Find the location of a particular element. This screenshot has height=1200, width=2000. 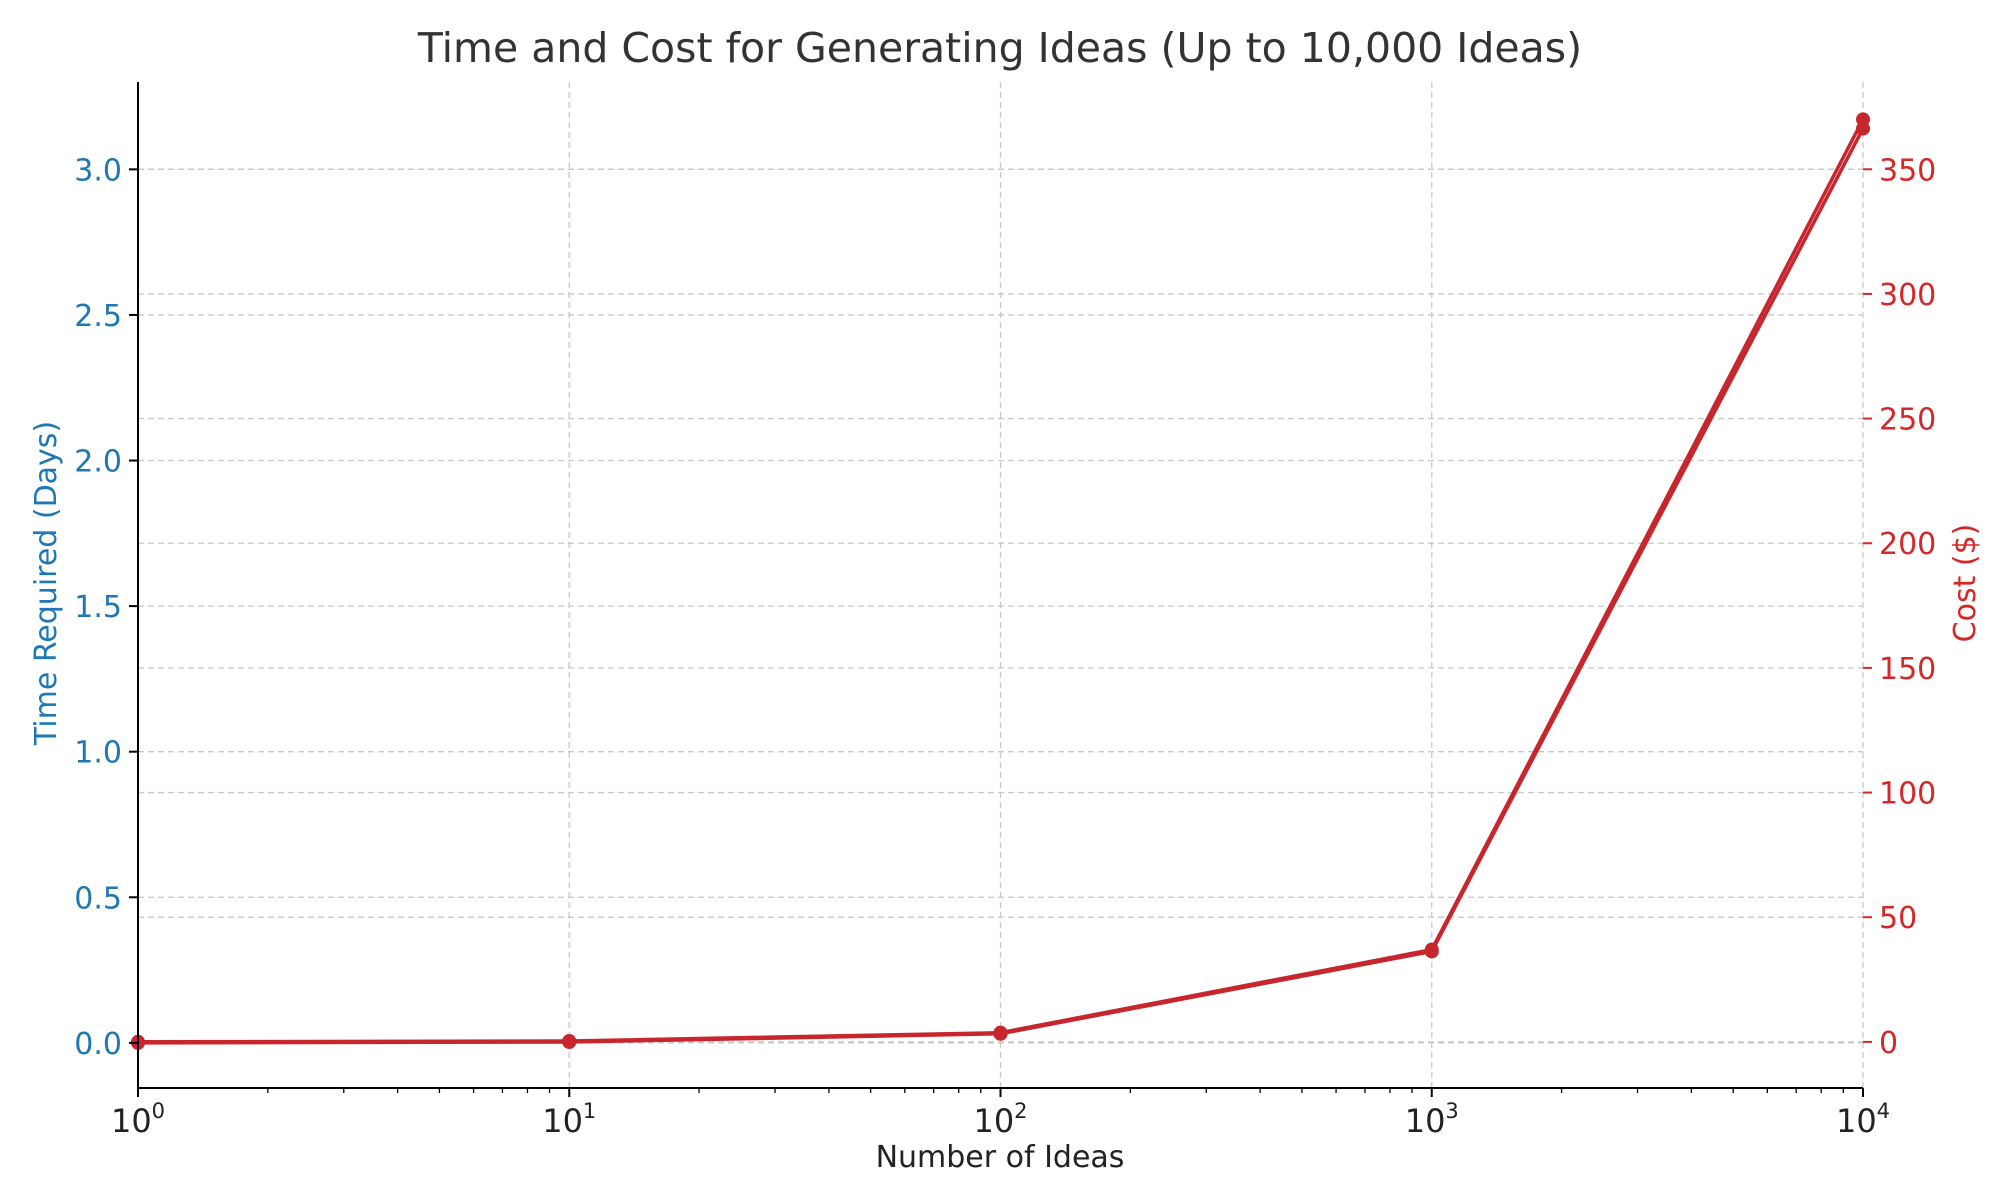

y-left-tick-label-3: 1.5 is located at coordinates (98, 607).